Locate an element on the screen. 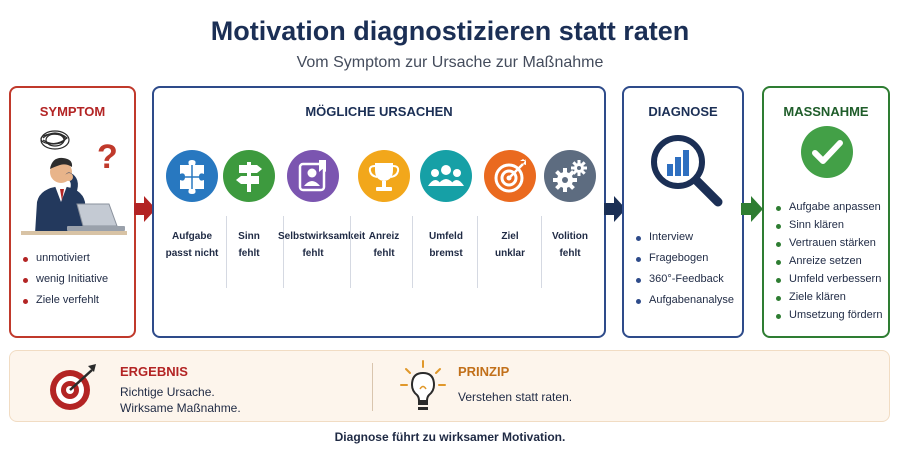 The image size is (900, 450). cause-label: Umfeld bremst is located at coordinates (446, 245).